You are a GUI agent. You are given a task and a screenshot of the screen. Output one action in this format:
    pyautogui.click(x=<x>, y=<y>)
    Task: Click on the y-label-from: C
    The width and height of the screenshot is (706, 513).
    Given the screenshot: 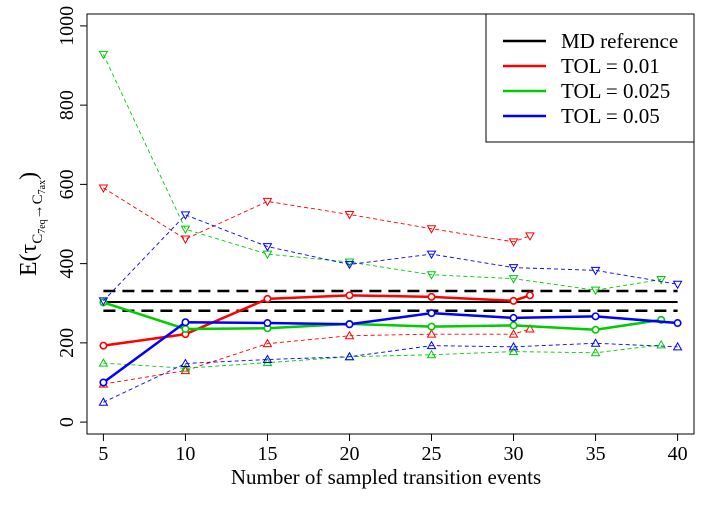 What is the action you would take?
    pyautogui.click(x=38, y=239)
    